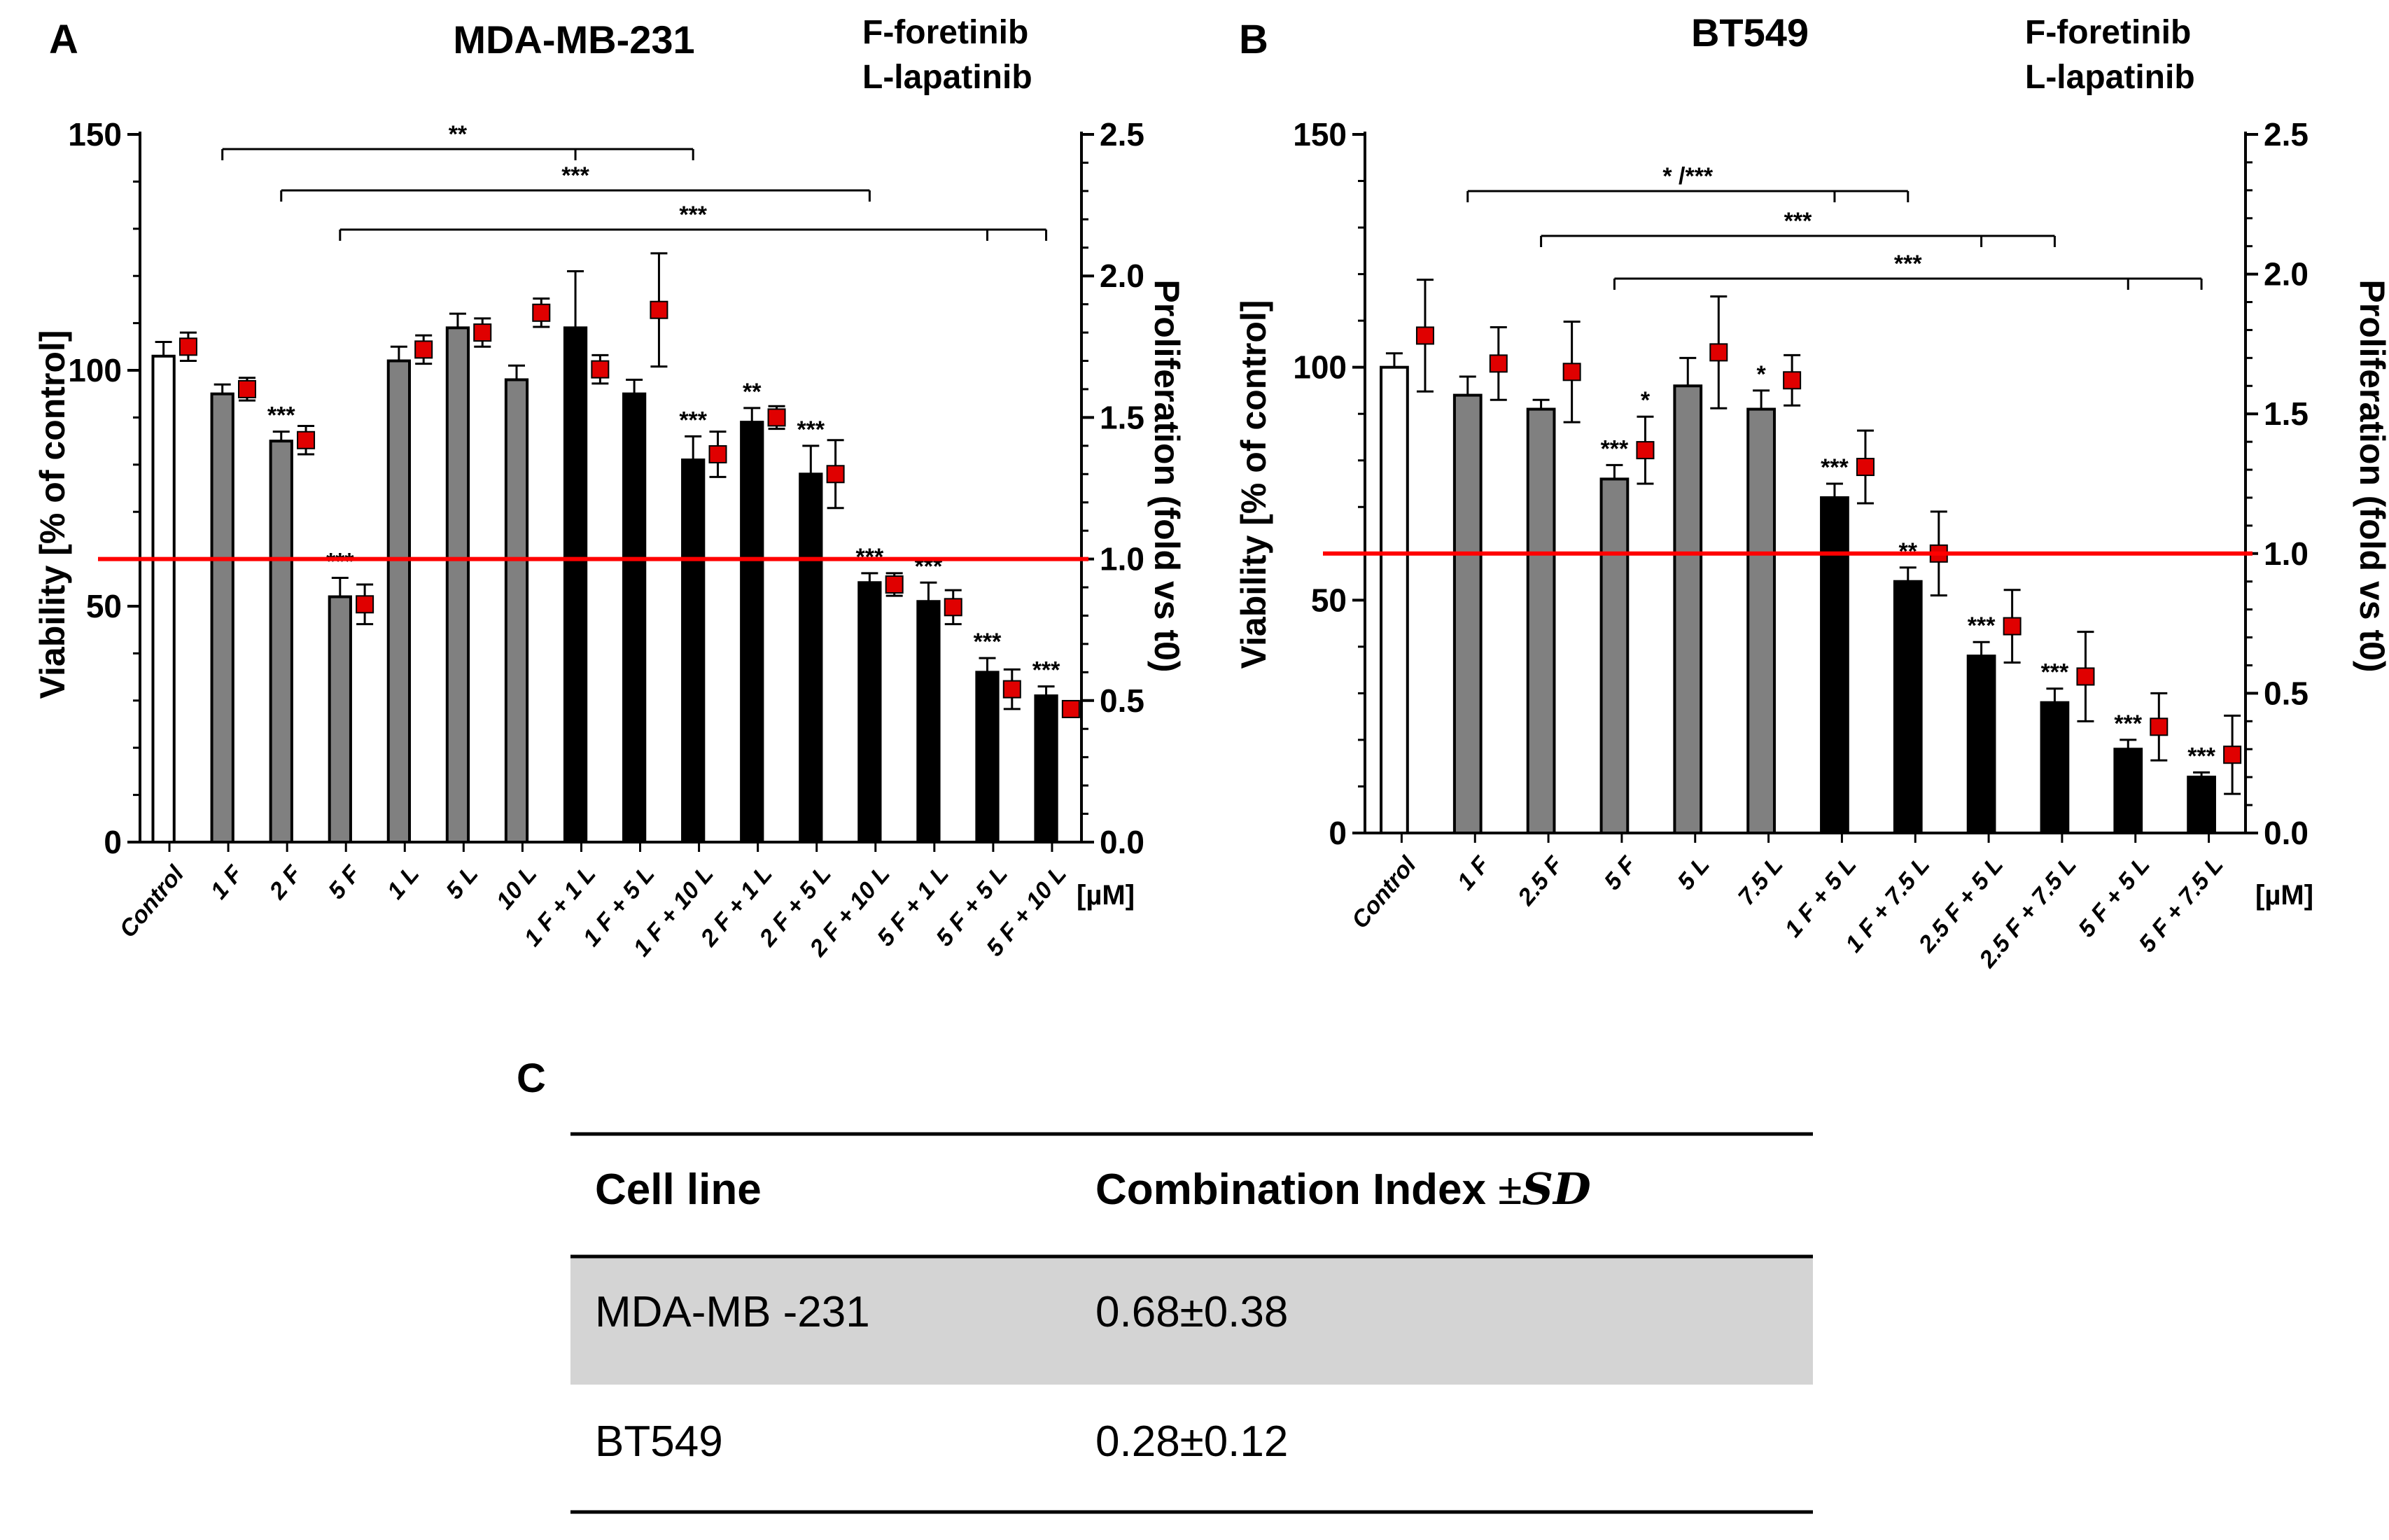 The width and height of the screenshot is (2389, 1540). I want to click on chart0-category-label: 2 F, so click(286, 882).